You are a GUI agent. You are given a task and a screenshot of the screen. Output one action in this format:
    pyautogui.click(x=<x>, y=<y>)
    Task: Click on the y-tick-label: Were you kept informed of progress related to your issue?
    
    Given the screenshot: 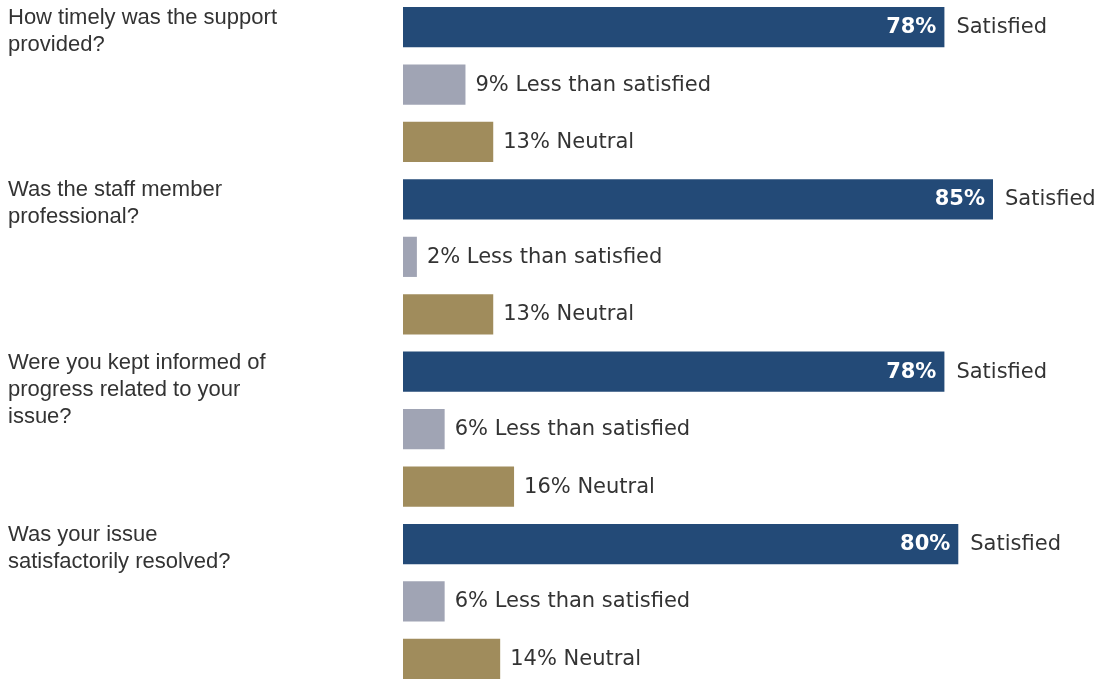 What is the action you would take?
    pyautogui.click(x=137, y=388)
    